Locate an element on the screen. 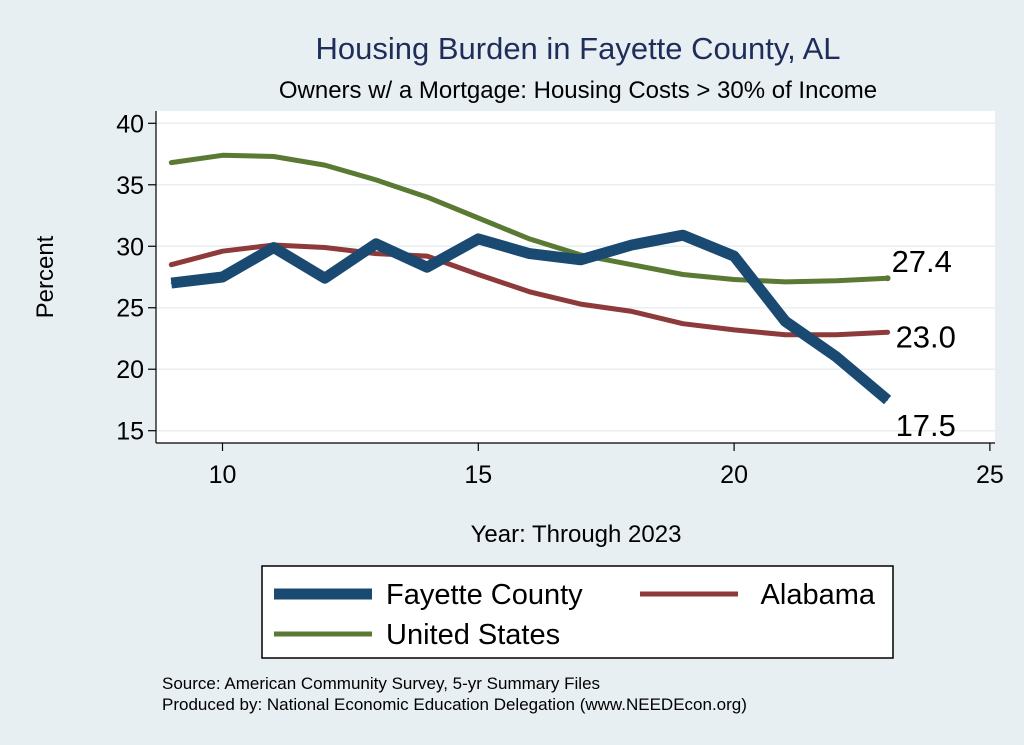 The width and height of the screenshot is (1024, 745). x-tick-label-10: 10 is located at coordinates (223, 475).